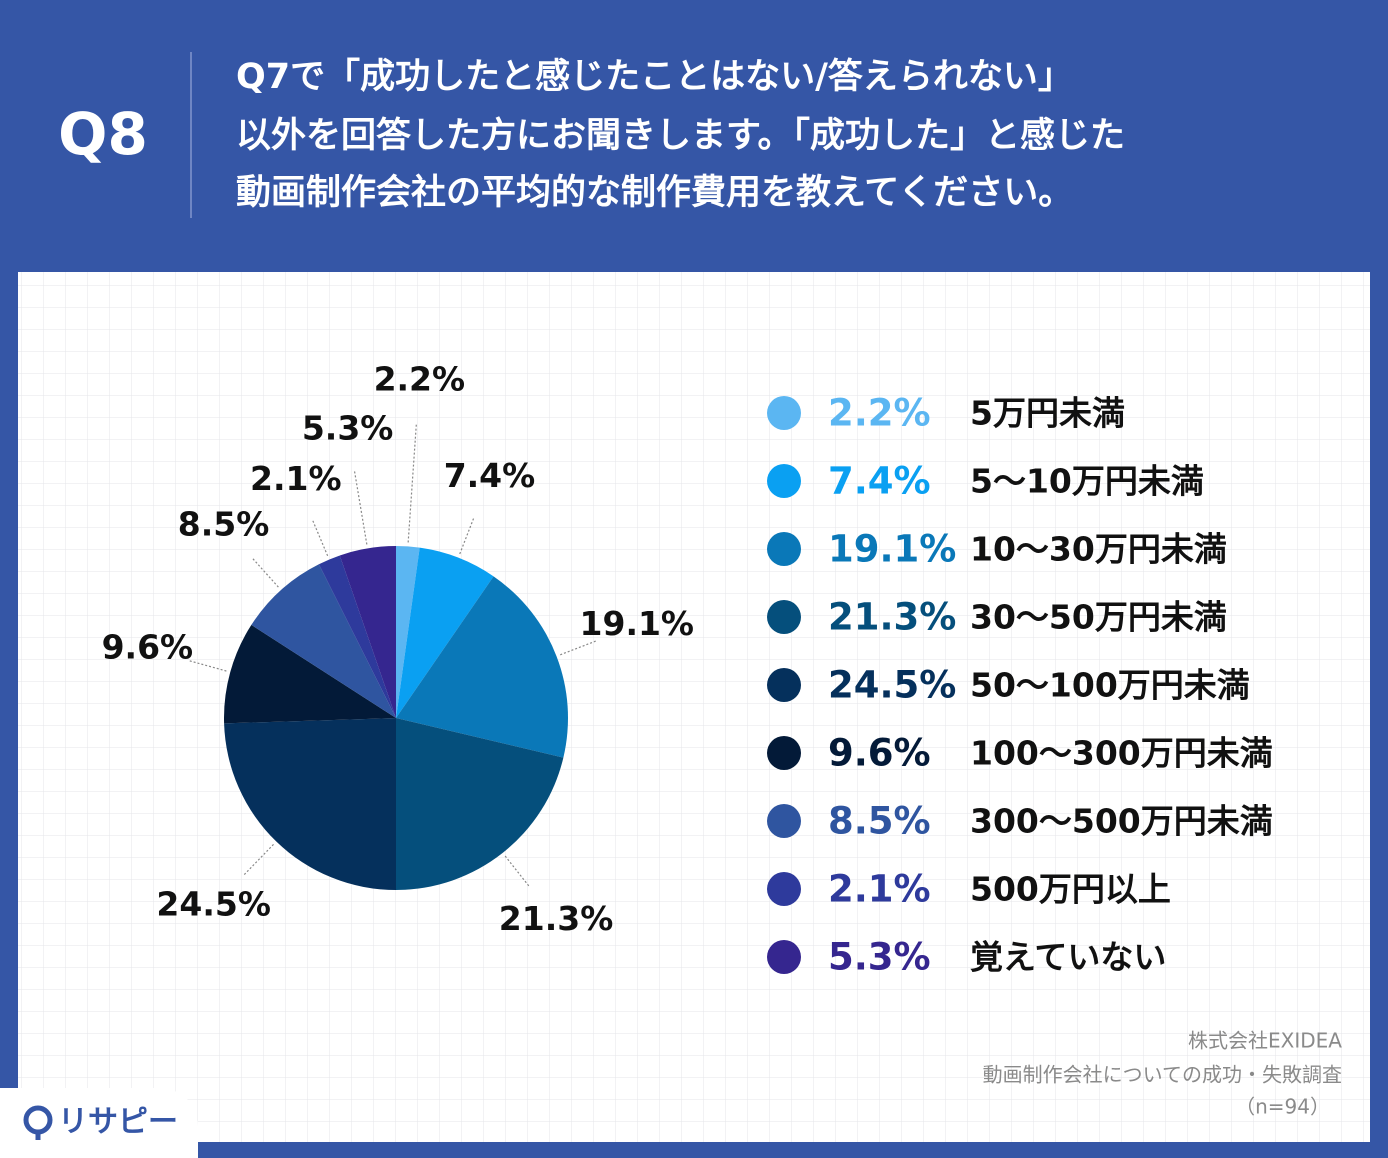 This screenshot has width=1388, height=1158. What do you see at coordinates (296, 478) in the screenshot?
I see `data-label: 2.1%` at bounding box center [296, 478].